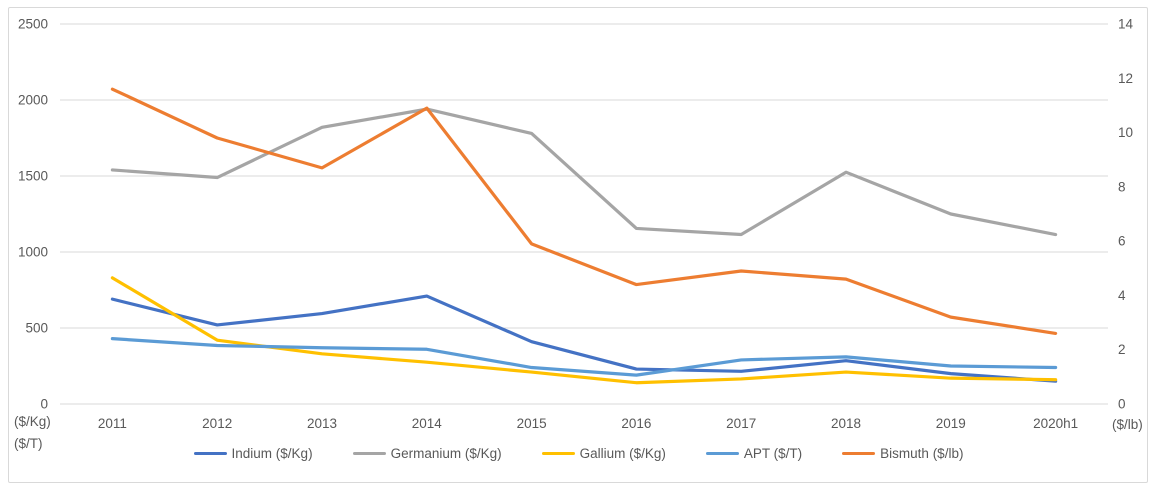 This screenshot has width=1157, height=489. Describe the element at coordinates (33, 214) in the screenshot. I see `left-axis-tick-labels: 0 500 1000 1500 2000 2500` at that location.